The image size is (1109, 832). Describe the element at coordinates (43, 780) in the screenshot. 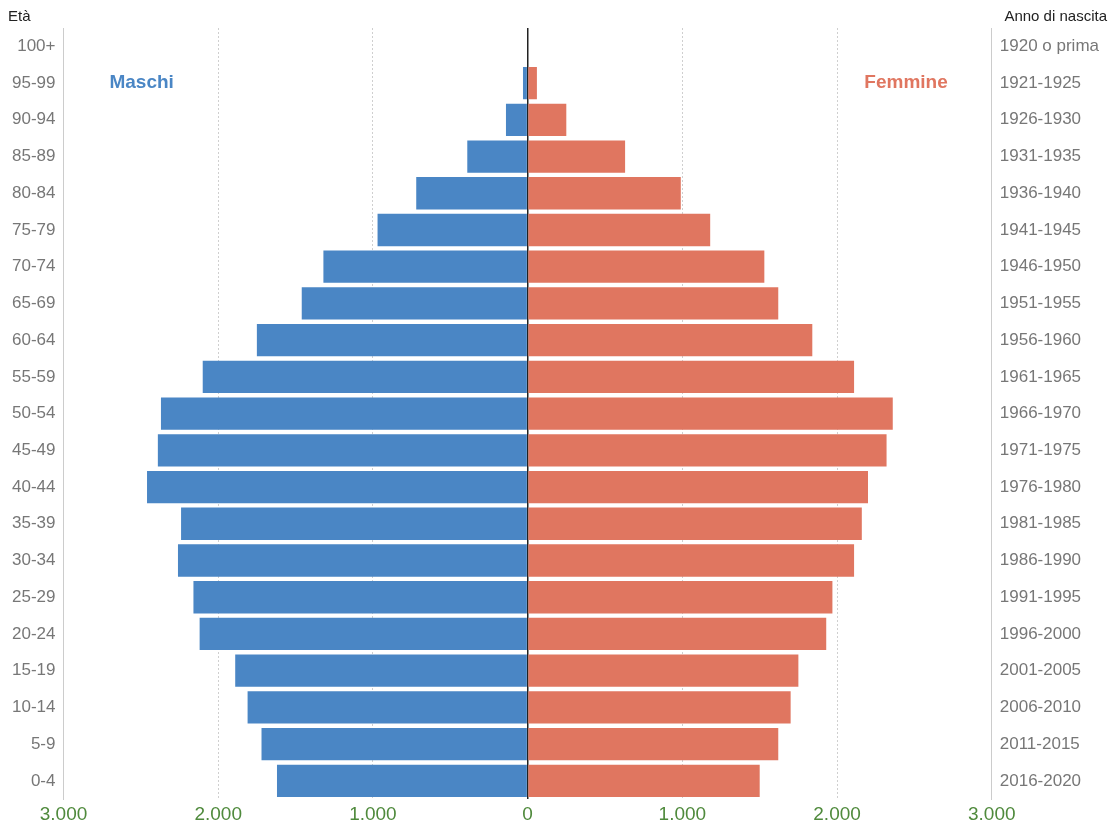

I see `y-tick-label: 0-4` at that location.